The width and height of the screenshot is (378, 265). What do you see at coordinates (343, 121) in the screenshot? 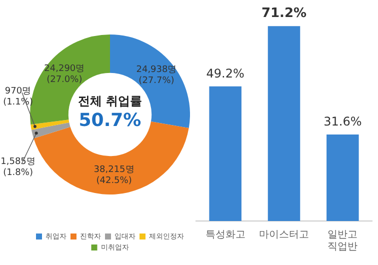
I see `data-label: 31.6%` at bounding box center [343, 121].